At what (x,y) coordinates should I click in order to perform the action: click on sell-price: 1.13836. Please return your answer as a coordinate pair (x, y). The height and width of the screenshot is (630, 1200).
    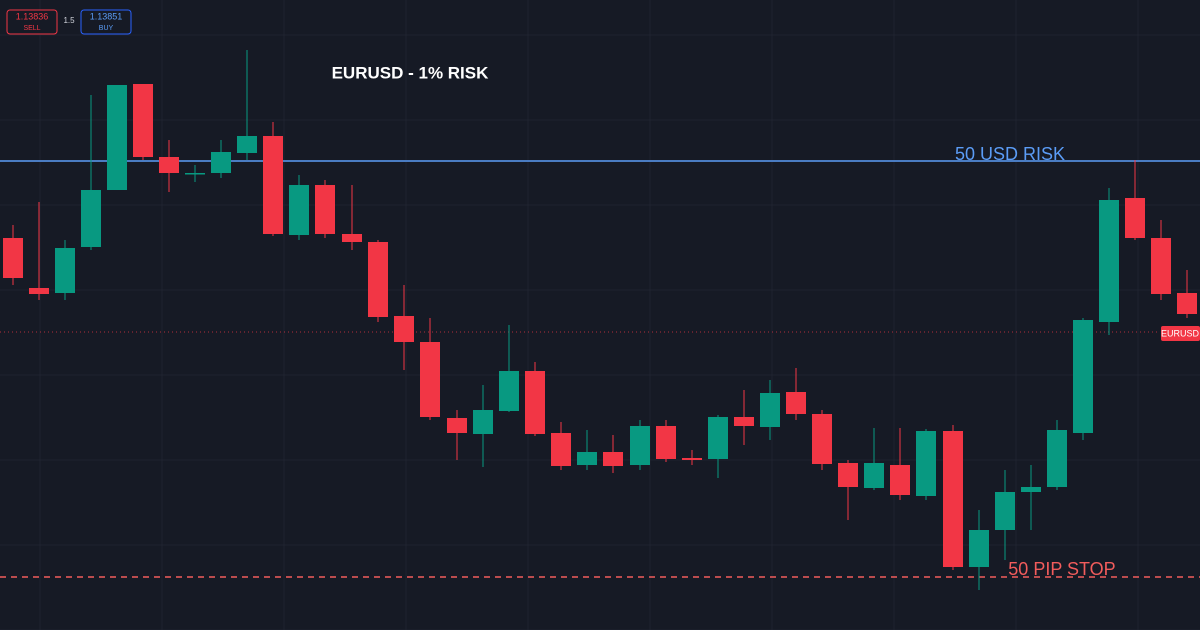
    Looking at the image, I should click on (32, 16).